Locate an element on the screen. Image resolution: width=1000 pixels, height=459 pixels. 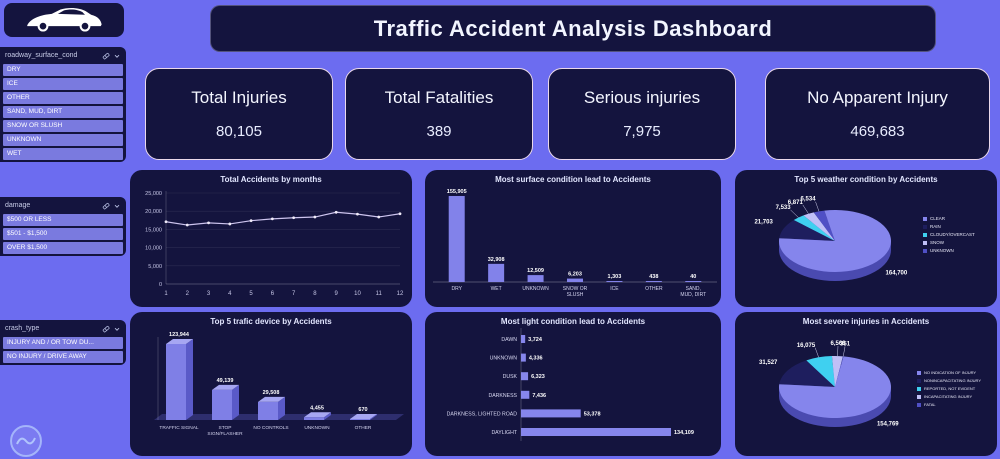
wave-logo-icon is located at coordinates (26, 441).